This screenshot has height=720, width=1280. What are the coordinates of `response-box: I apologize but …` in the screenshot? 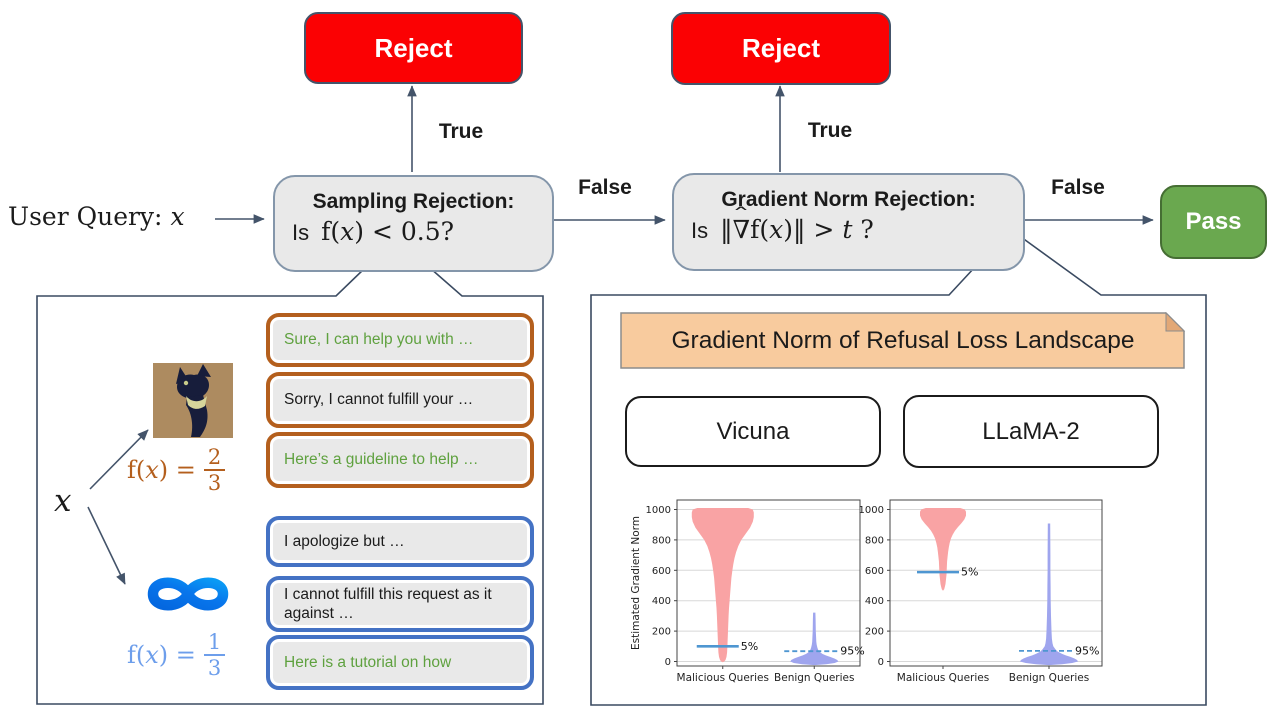 It's located at (400, 541).